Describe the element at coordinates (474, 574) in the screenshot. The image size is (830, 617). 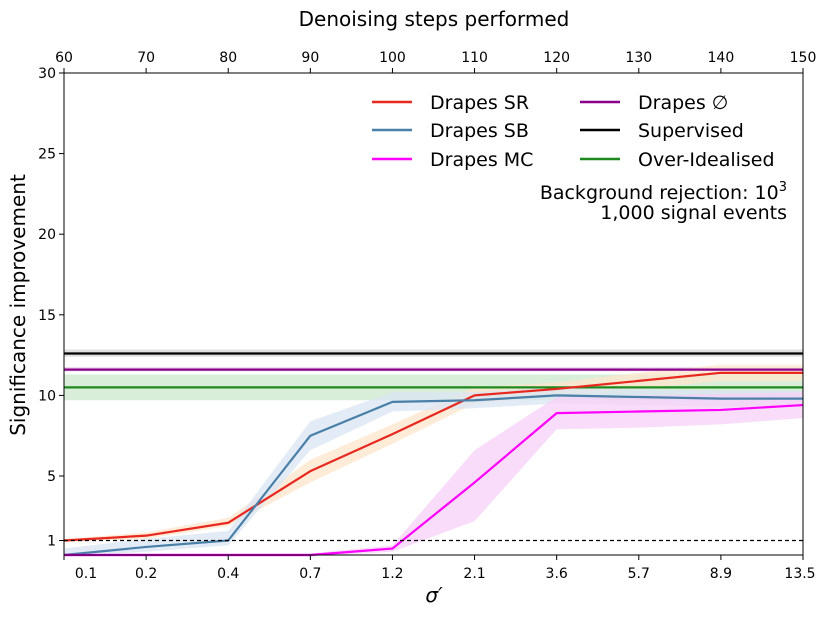
I see `bottom-tick-label-5: 2.1` at that location.